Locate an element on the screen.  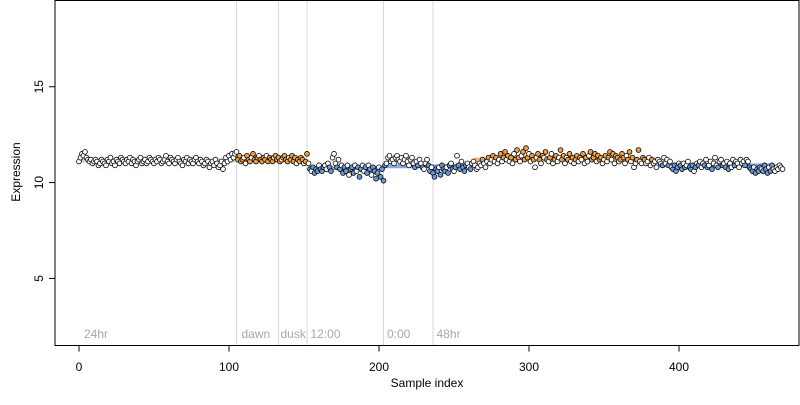
annotation-label: 0:00 is located at coordinates (399, 334).